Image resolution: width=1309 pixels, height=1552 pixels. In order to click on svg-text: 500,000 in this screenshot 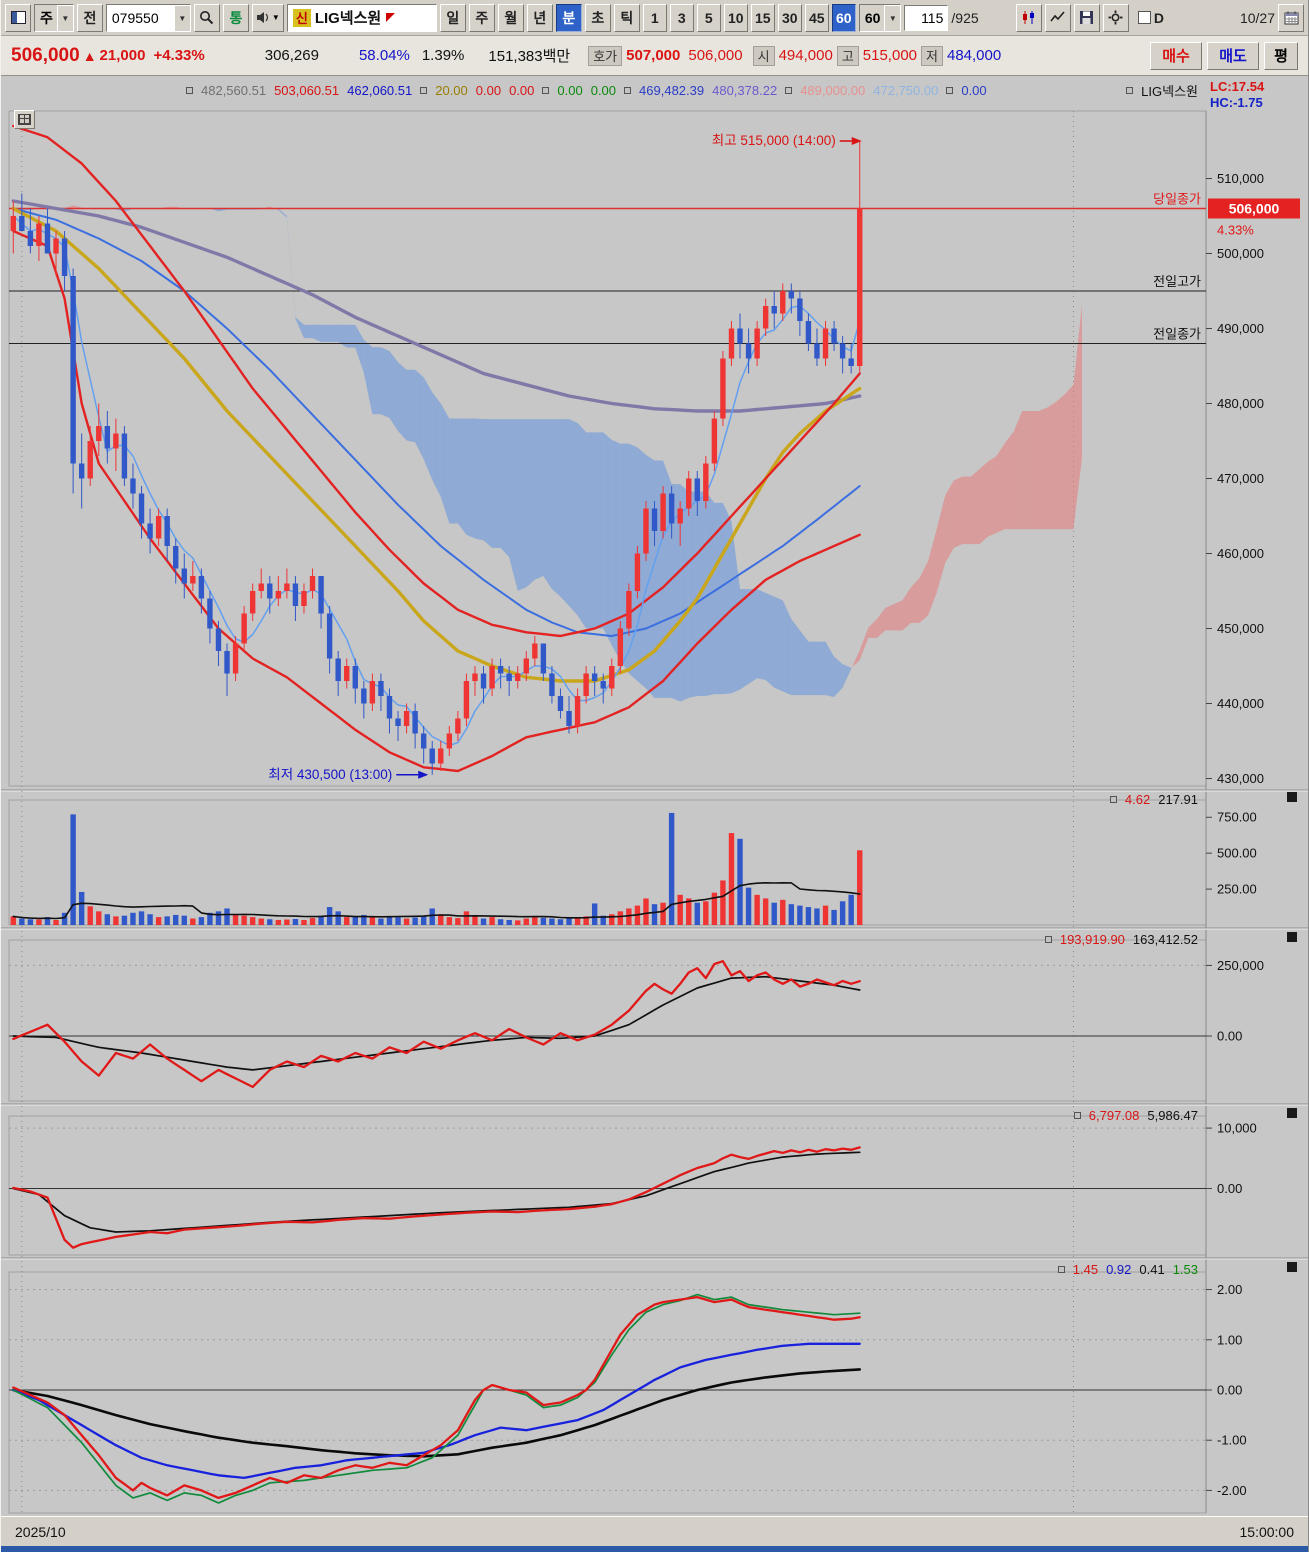, I will do `click(1240, 253)`.